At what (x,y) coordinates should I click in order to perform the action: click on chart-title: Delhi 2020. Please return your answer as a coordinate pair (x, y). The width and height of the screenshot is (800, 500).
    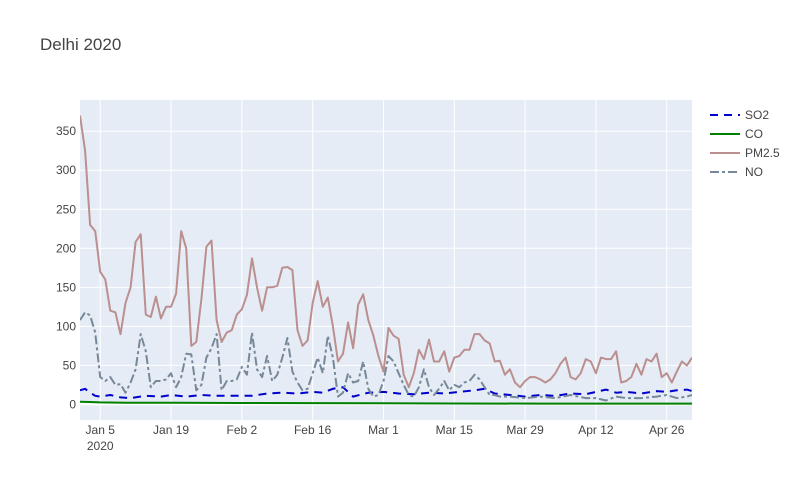
    Looking at the image, I should click on (80, 44).